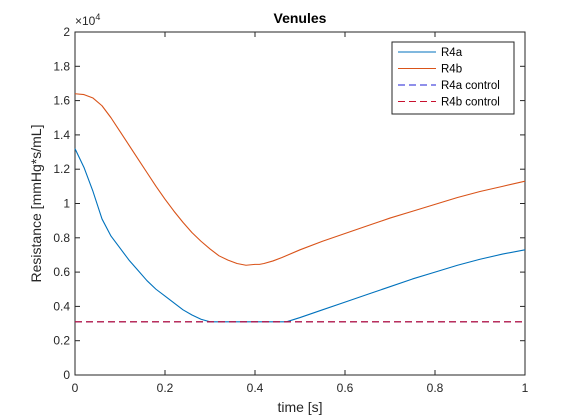 This screenshot has height=420, width=580. I want to click on legend-entry-label: R4a control, so click(470, 86).